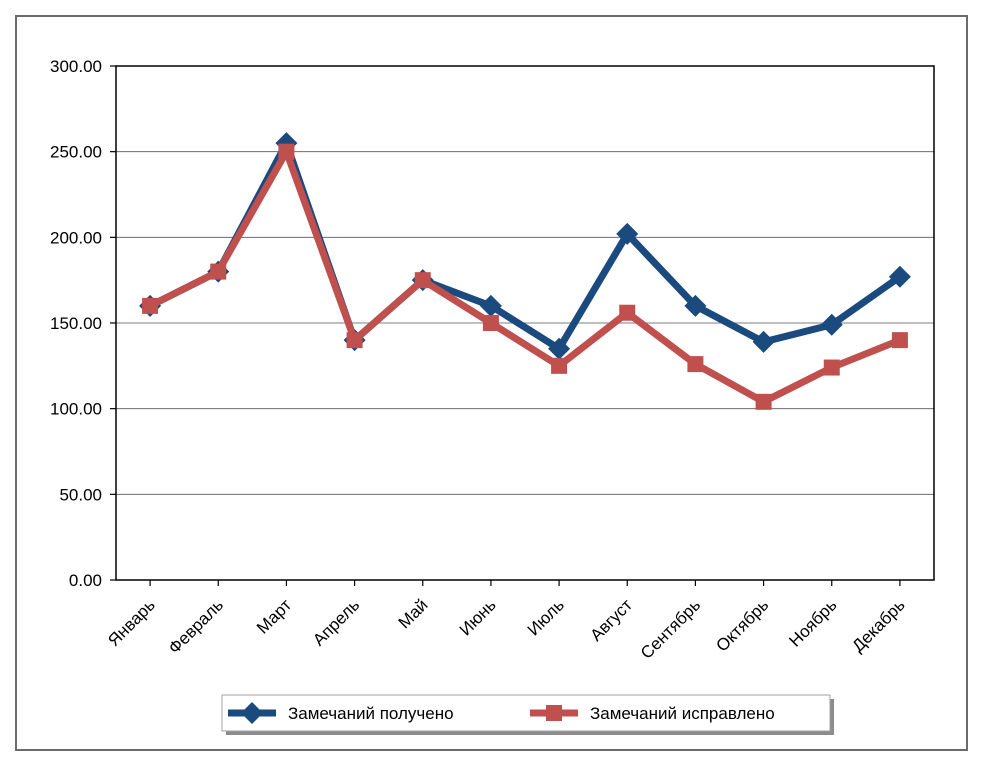  I want to click on legend-entry-2: Замечаний исправлено, so click(652, 713).